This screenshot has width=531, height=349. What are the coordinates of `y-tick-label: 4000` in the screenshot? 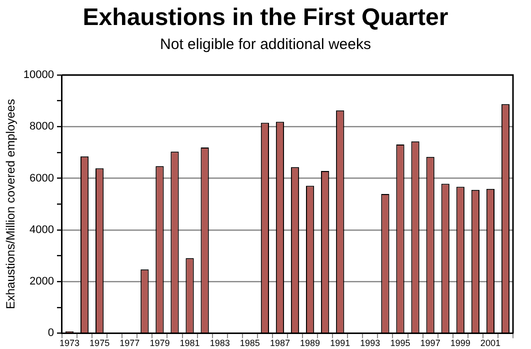 It's located at (42, 230).